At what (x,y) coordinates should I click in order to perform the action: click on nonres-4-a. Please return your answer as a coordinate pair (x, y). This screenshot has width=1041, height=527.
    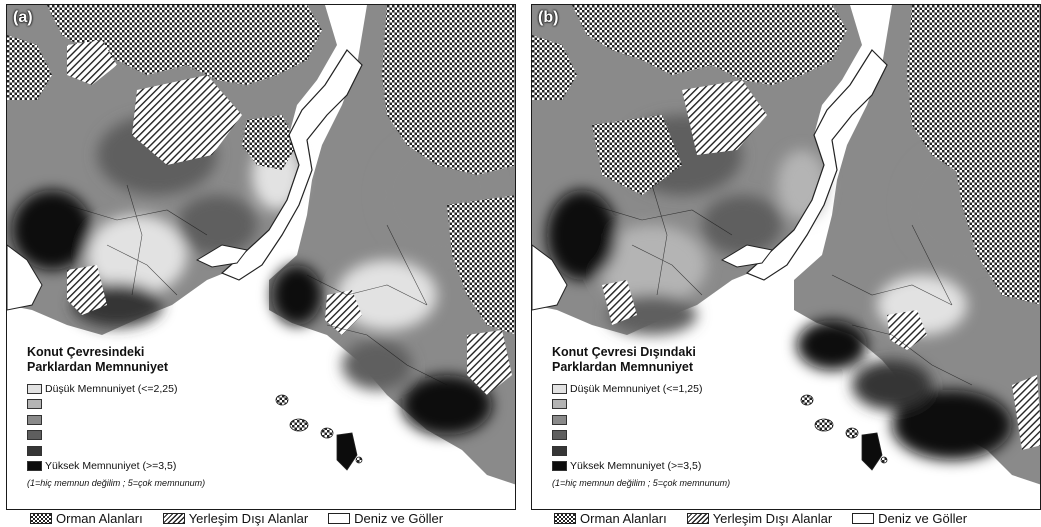
    Looking at the image, I should click on (489, 362).